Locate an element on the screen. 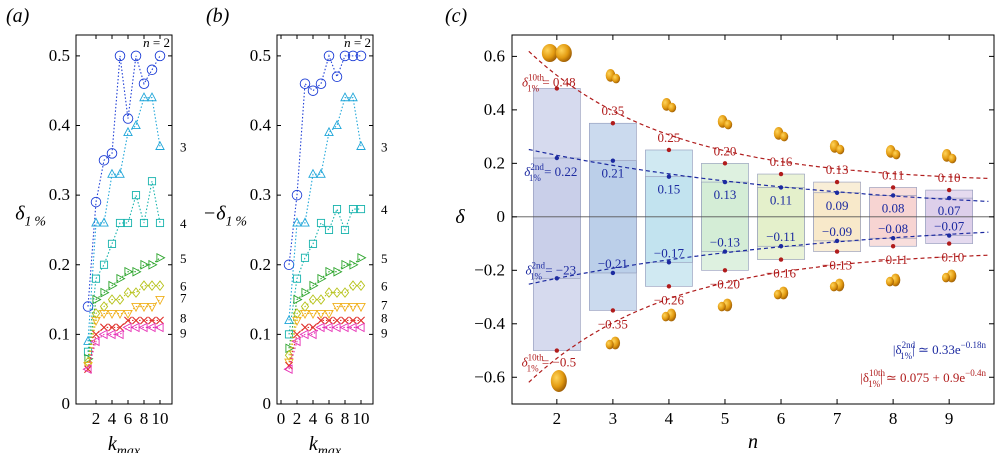 The image size is (1006, 453). label-upper-2nd: 0.09 is located at coordinates (837, 205).